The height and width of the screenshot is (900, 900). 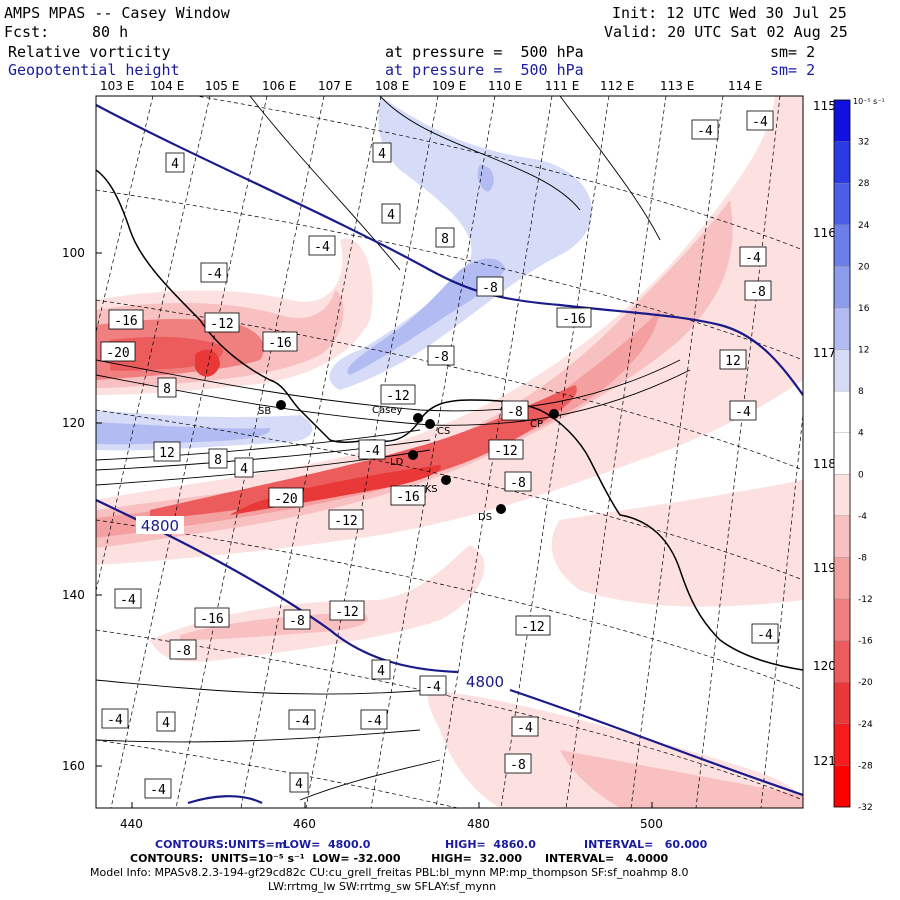 I want to click on height-contour-bottom, so click(x=225, y=800).